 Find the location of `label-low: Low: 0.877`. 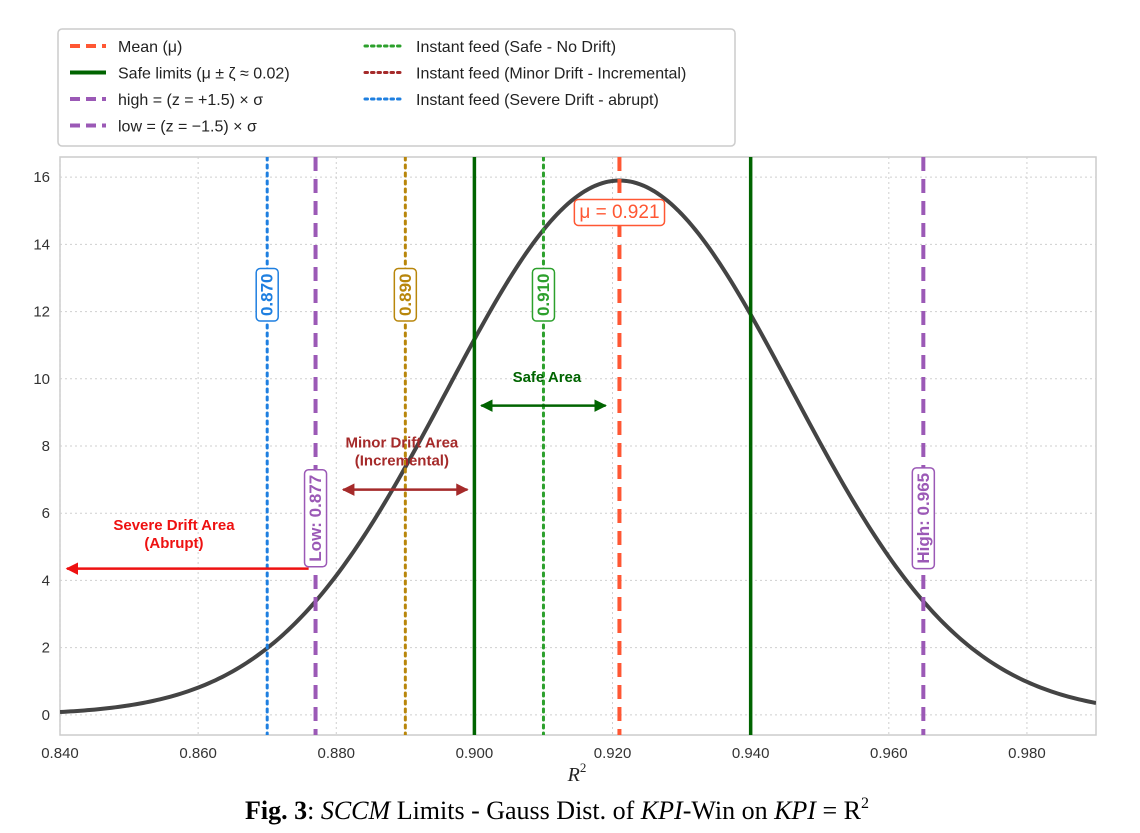

label-low: Low: 0.877 is located at coordinates (315, 518).